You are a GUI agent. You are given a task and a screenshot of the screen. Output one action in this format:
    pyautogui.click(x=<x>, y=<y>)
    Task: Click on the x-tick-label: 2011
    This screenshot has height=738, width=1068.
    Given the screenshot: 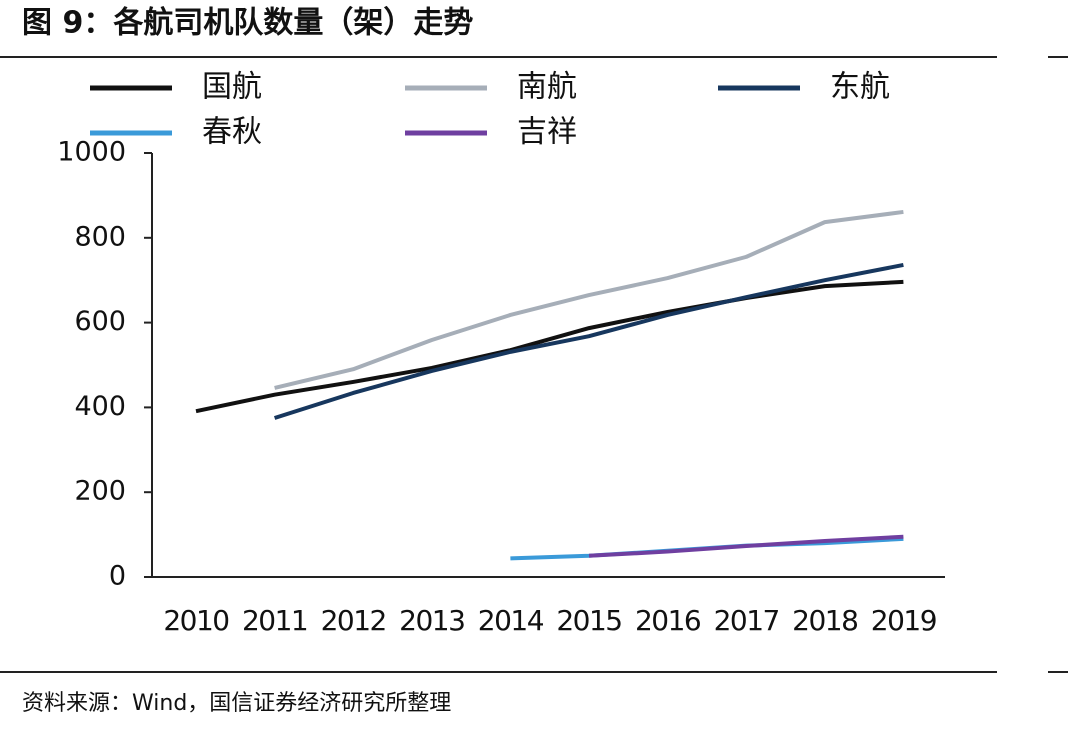 What is the action you would take?
    pyautogui.click(x=274, y=620)
    